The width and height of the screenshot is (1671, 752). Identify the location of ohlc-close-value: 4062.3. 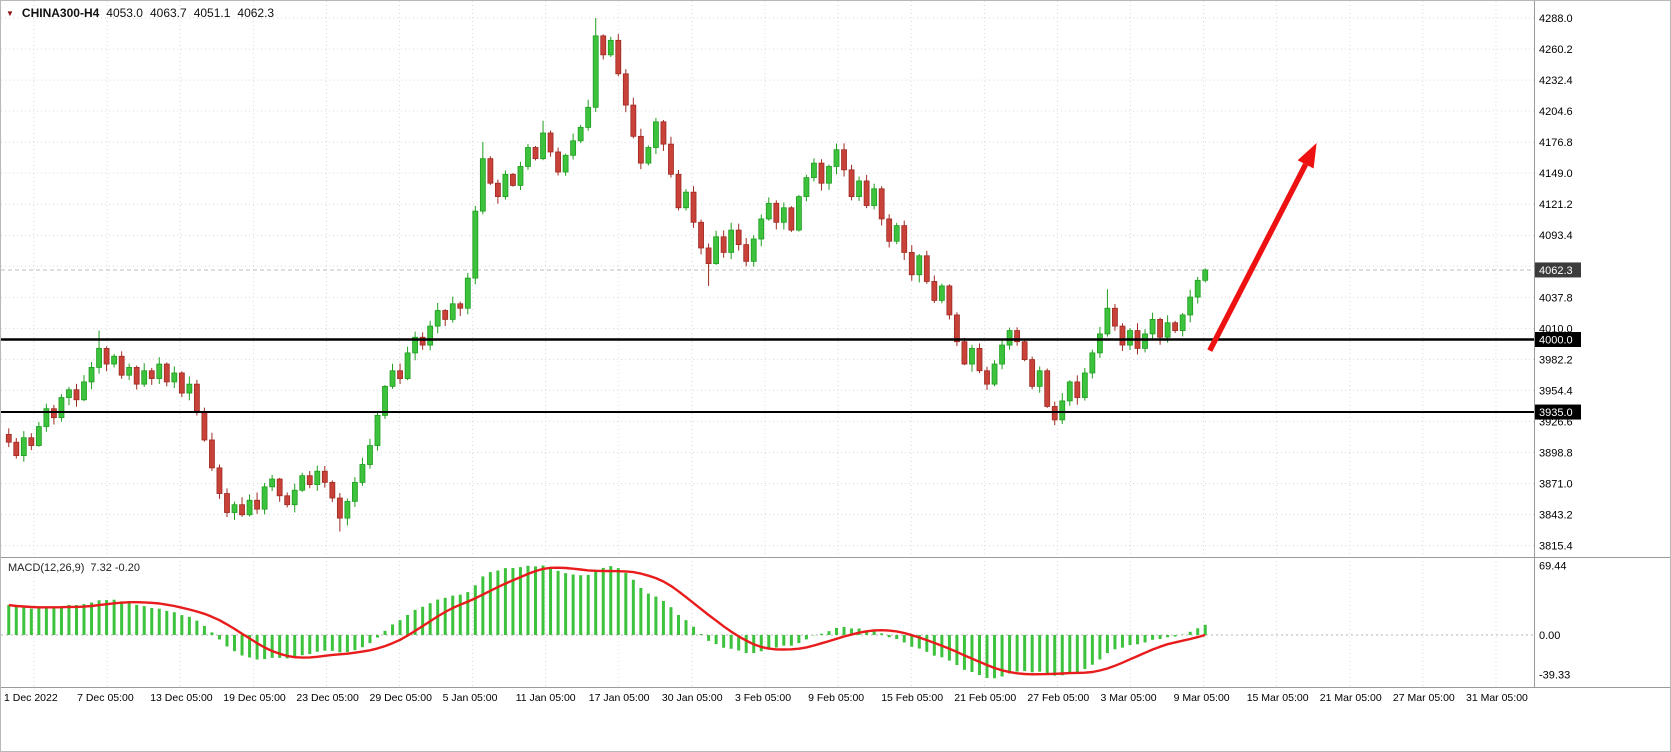
(256, 13).